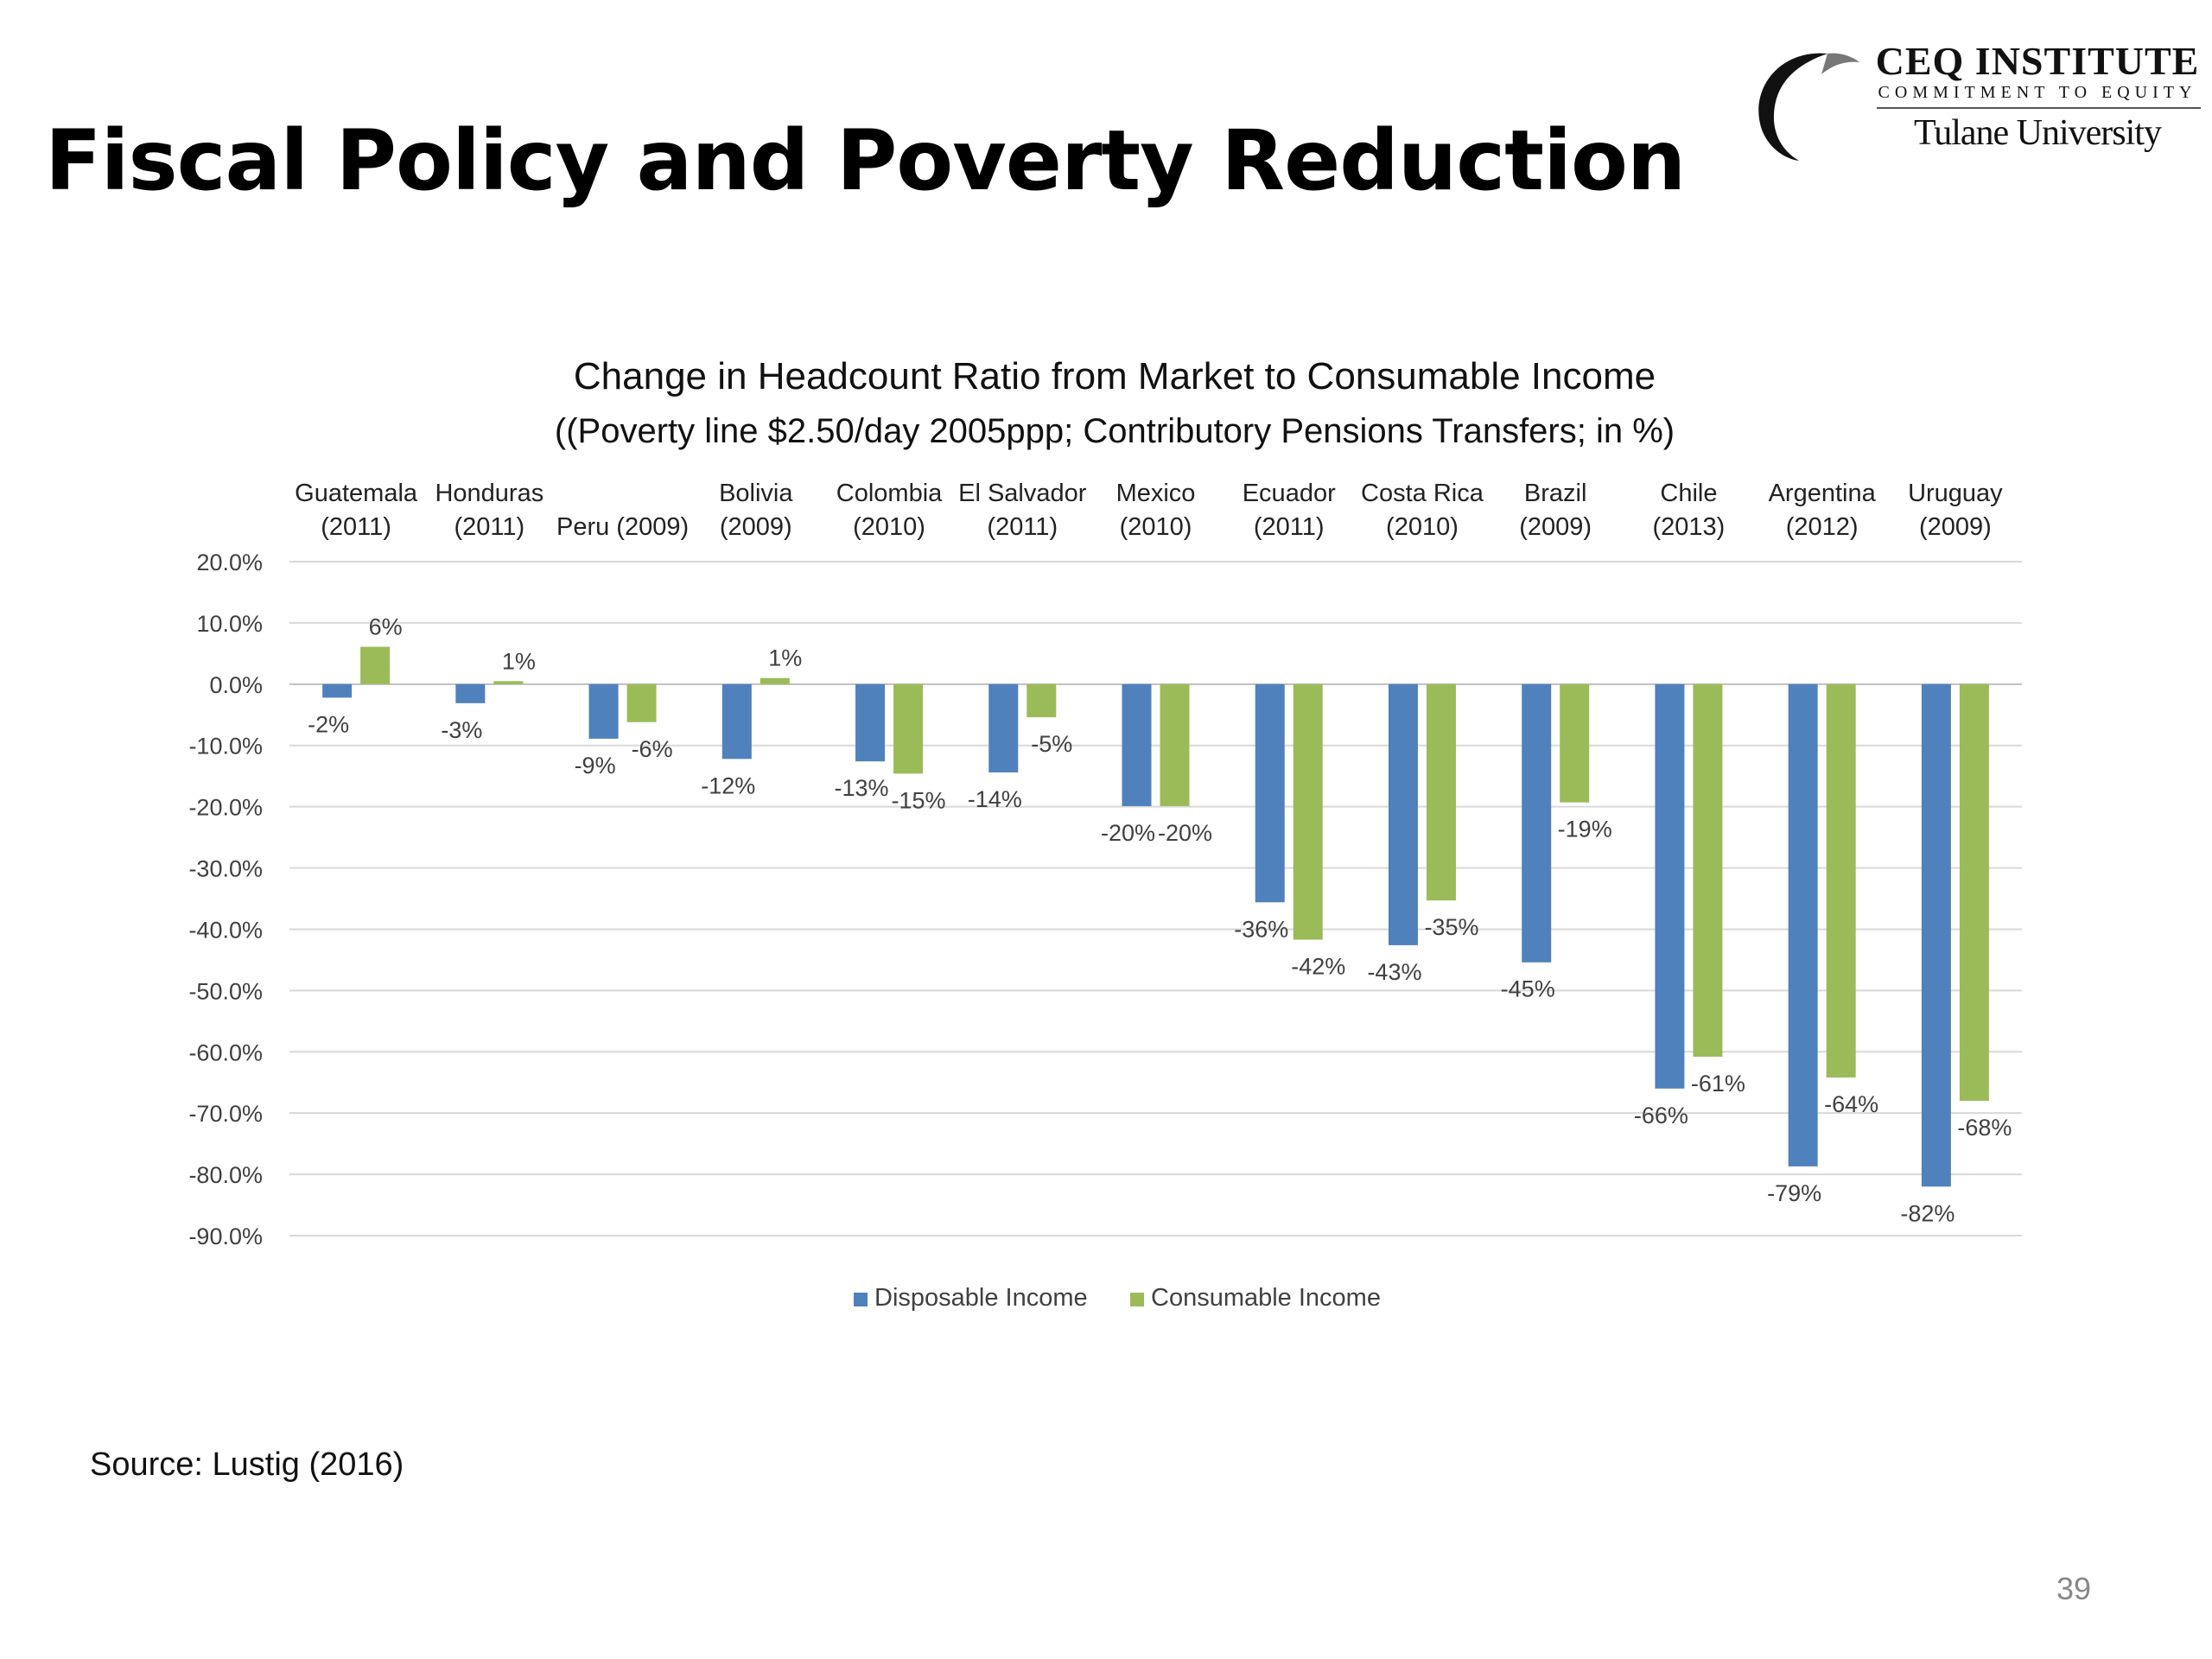  I want to click on category-name-label: Chile, so click(1688, 493).